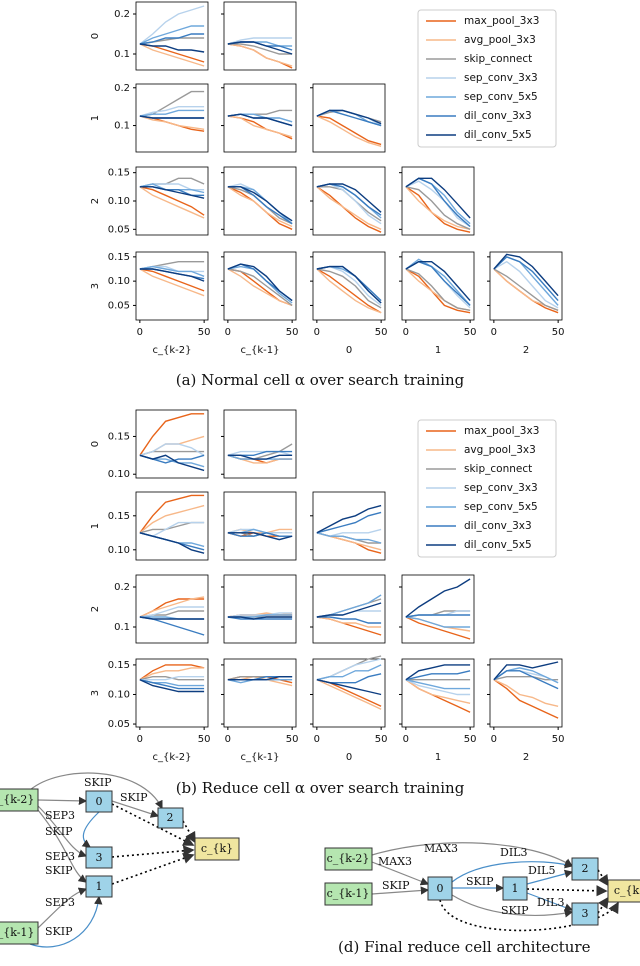 The height and width of the screenshot is (966, 640). I want to click on y-tick-label: 0.2, so click(122, 587).